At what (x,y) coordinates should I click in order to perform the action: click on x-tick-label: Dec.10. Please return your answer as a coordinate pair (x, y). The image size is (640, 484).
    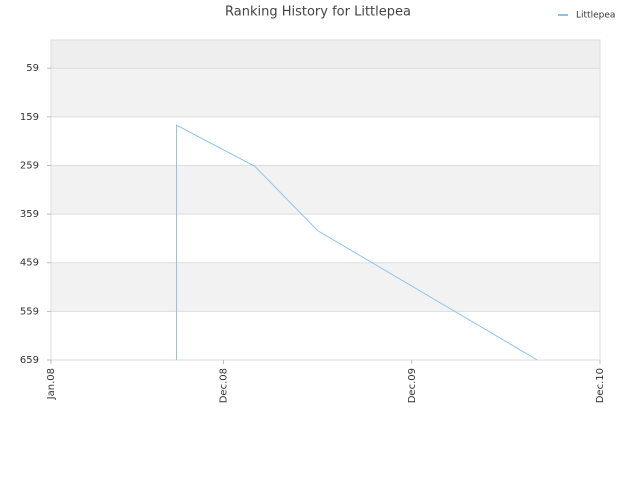
    Looking at the image, I should click on (600, 385).